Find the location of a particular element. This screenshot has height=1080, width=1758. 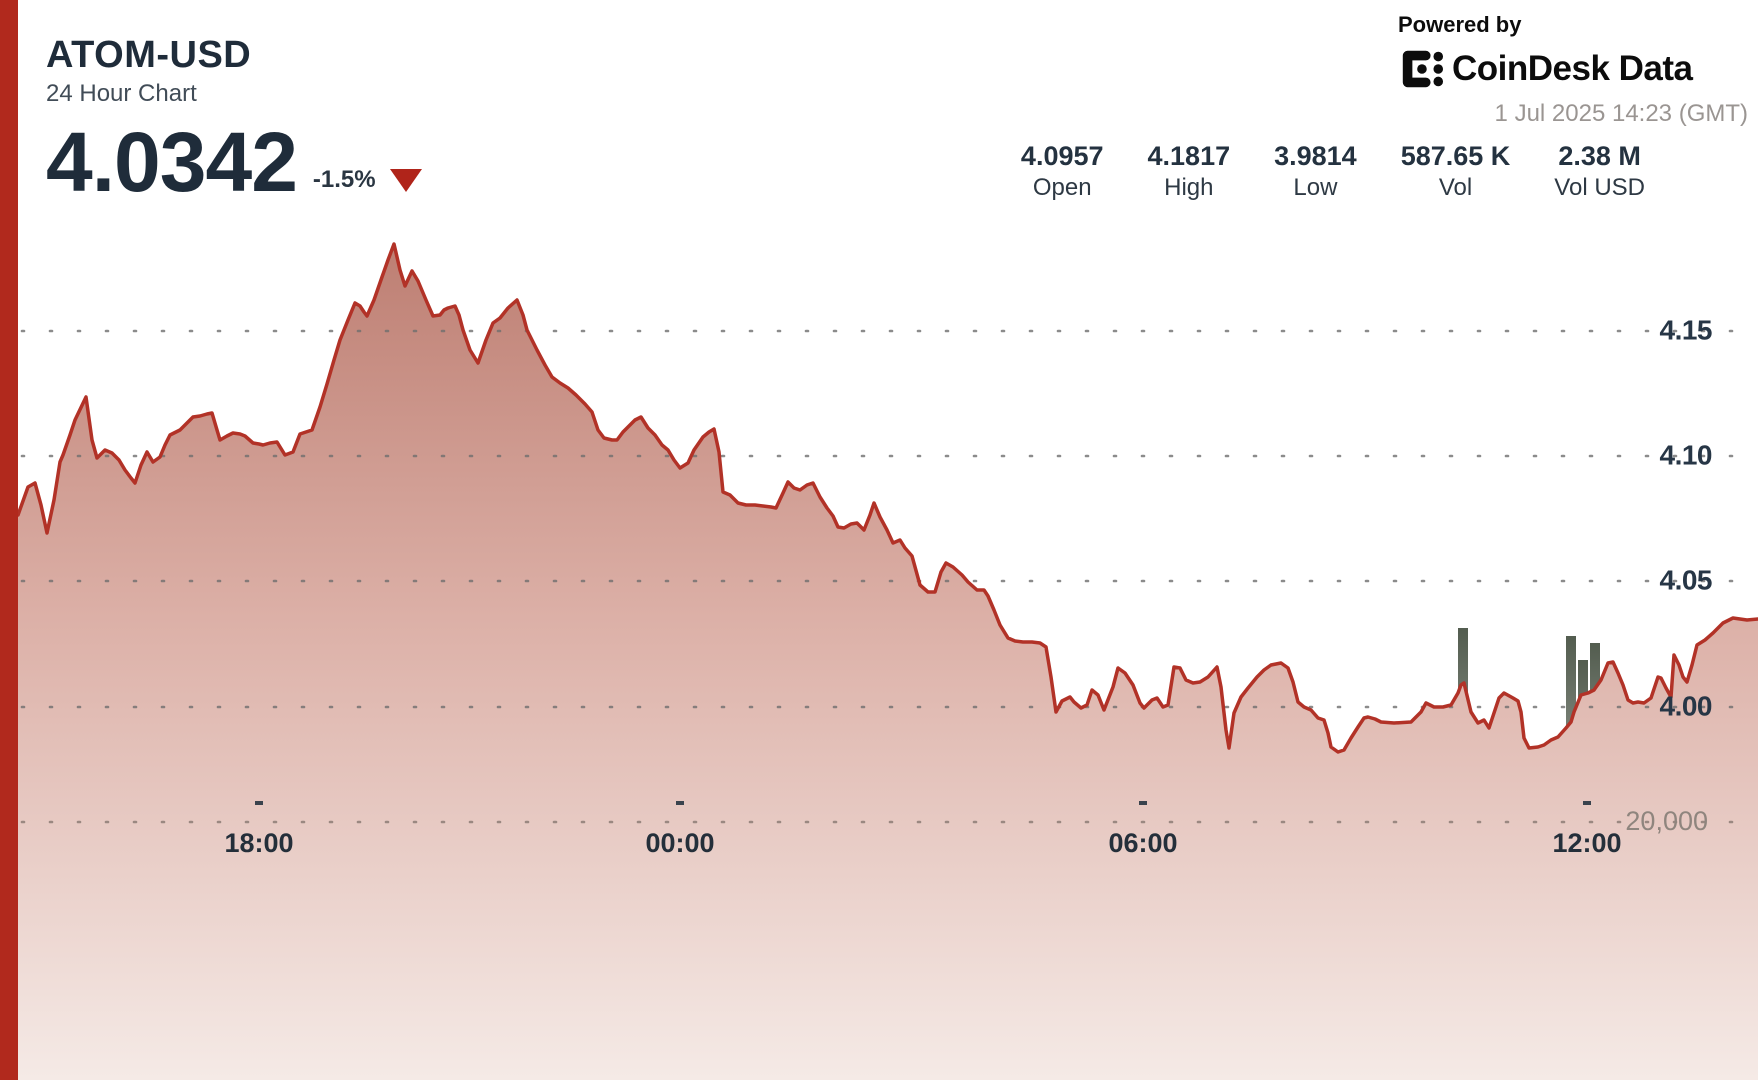

stat-value: 4.1817 is located at coordinates (1189, 156).